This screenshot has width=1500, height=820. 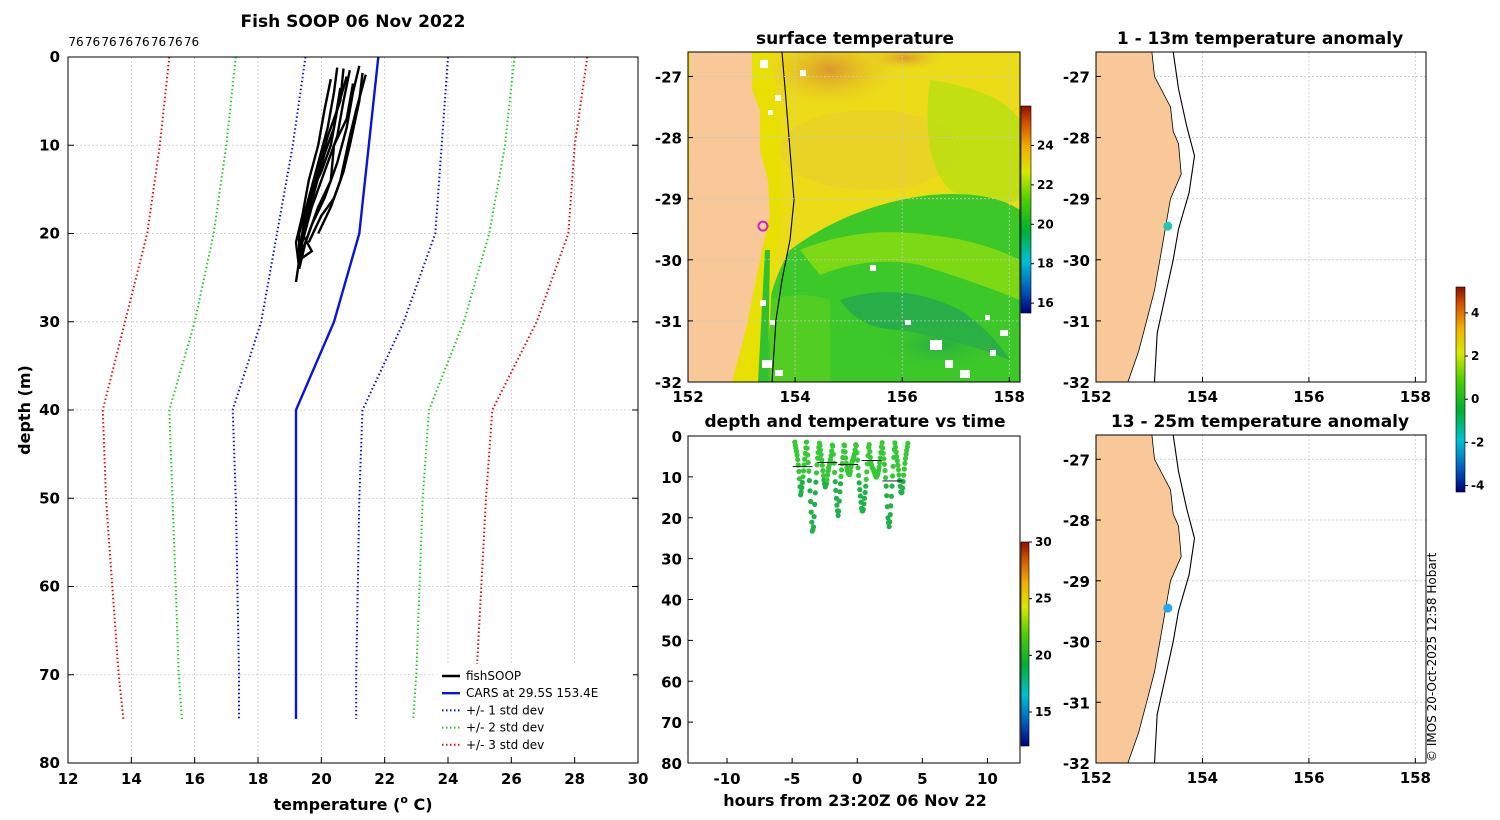 I want to click on sst-ticks: 152 154 156 158 -27 -28 -29 -30 -31 -32, so click(x=840, y=237).